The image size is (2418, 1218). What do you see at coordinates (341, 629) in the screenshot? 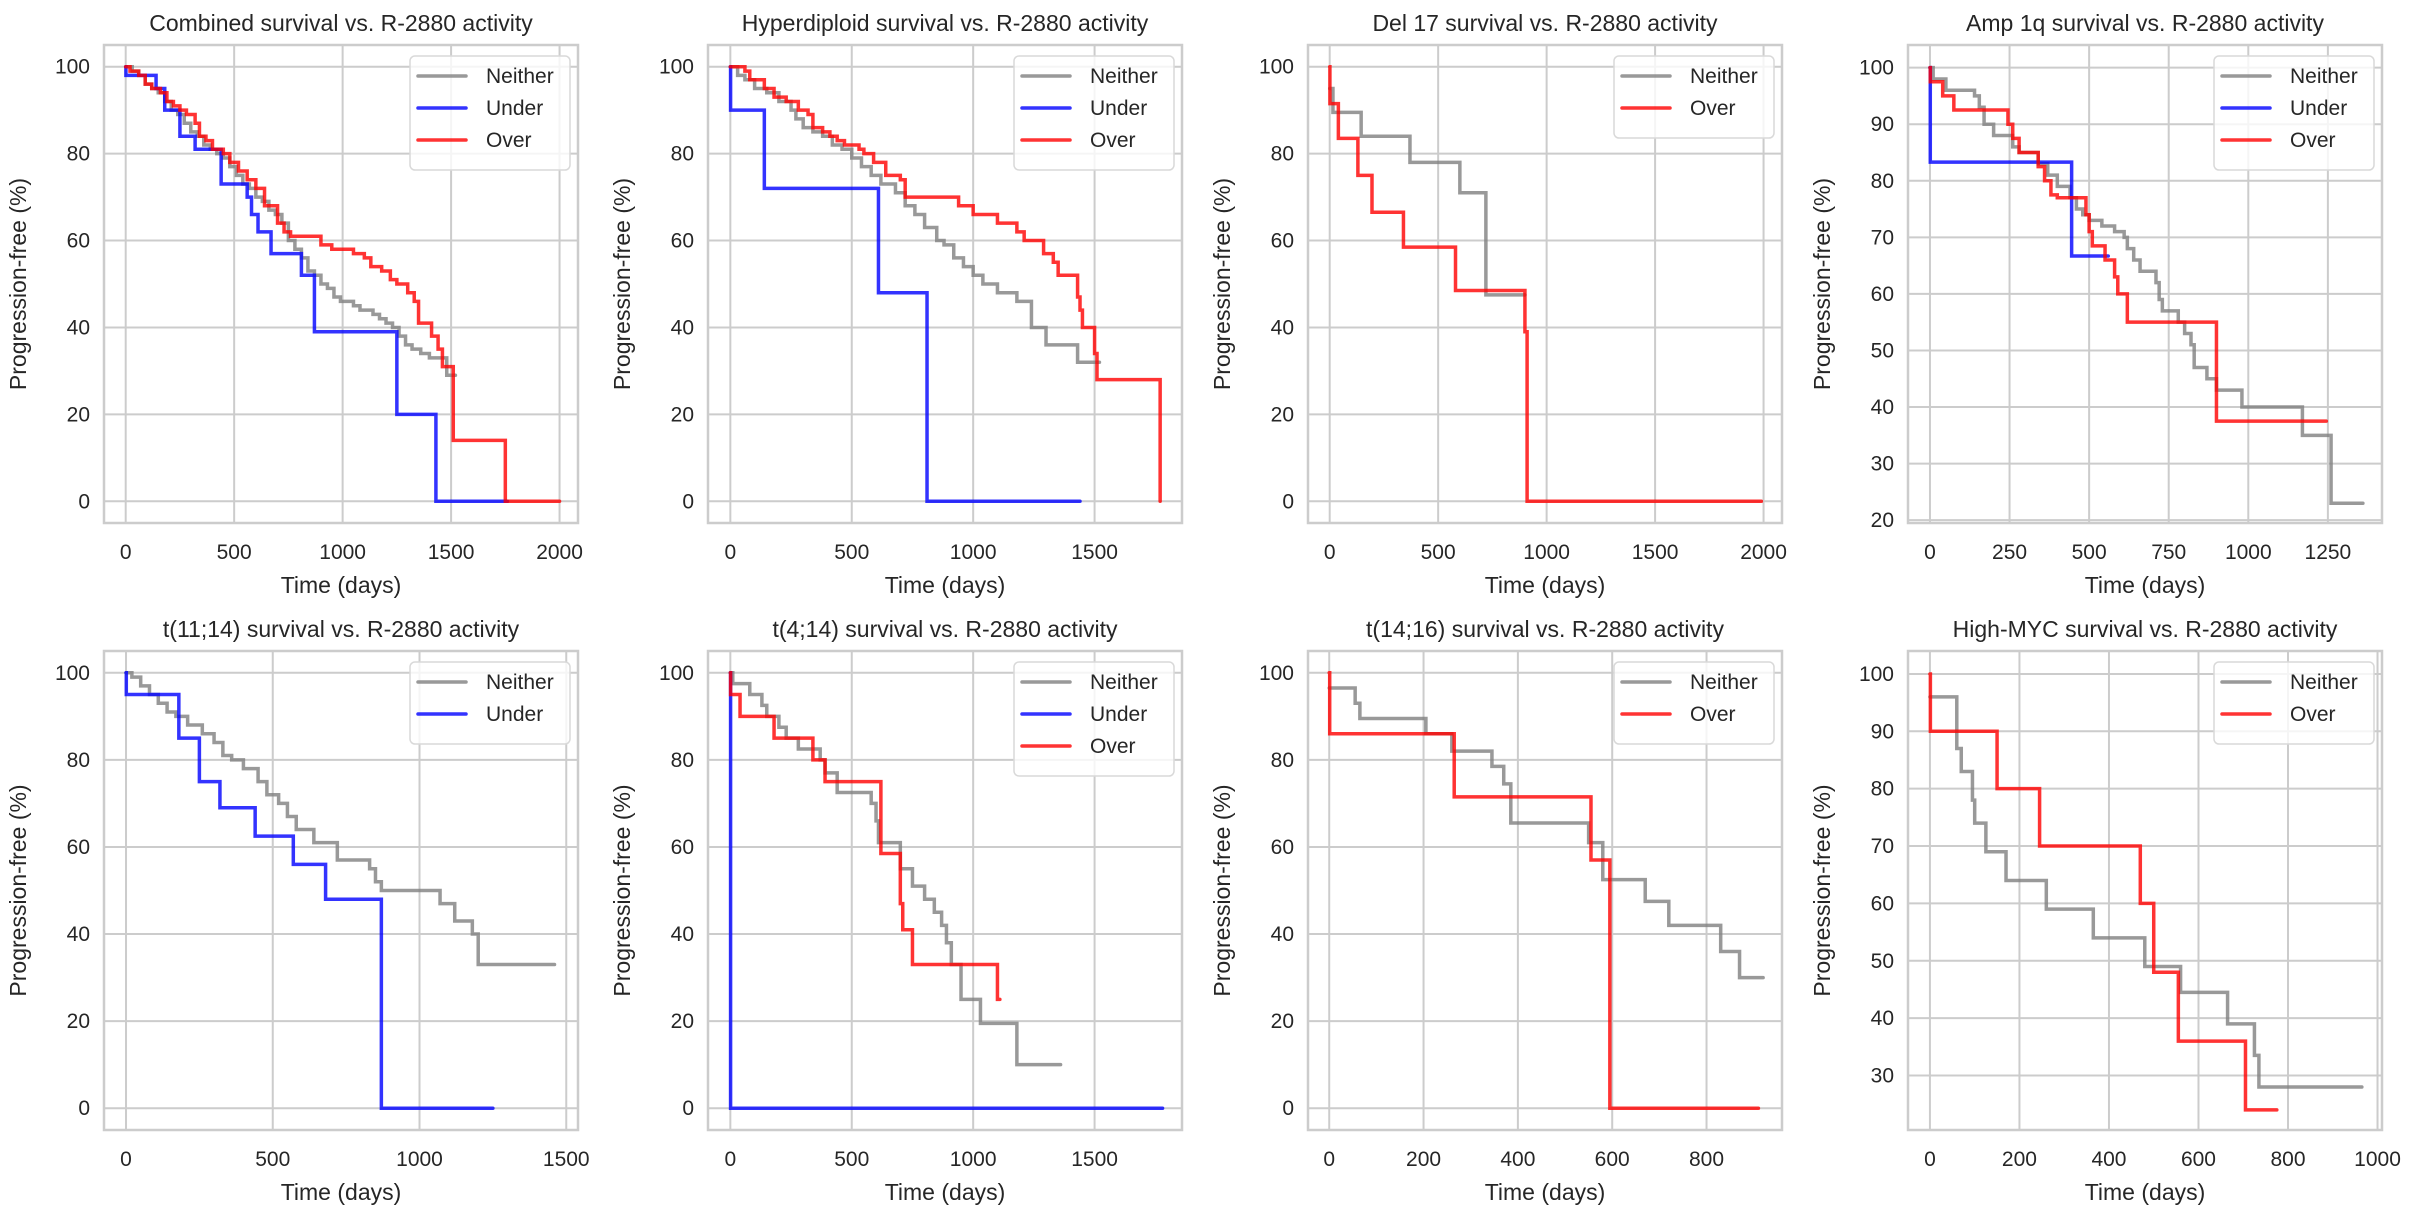
I see `panel-title: t(11;14) survival vs. R-2880 activity` at bounding box center [341, 629].